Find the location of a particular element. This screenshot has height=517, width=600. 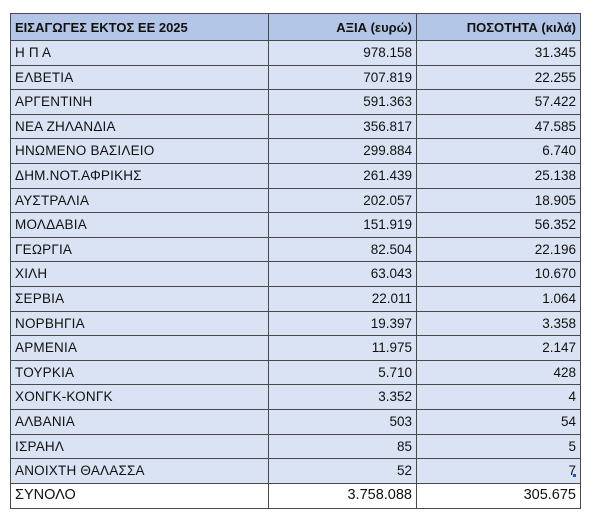

country-cell: ΑΛΒΑΝΙΑ is located at coordinates (139, 421).